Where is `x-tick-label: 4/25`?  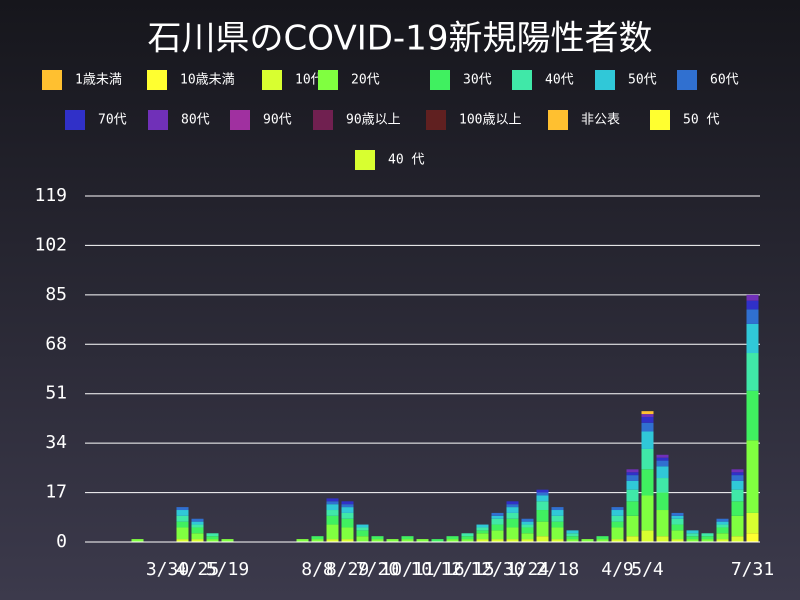 x-tick-label: 4/25 is located at coordinates (197, 569).